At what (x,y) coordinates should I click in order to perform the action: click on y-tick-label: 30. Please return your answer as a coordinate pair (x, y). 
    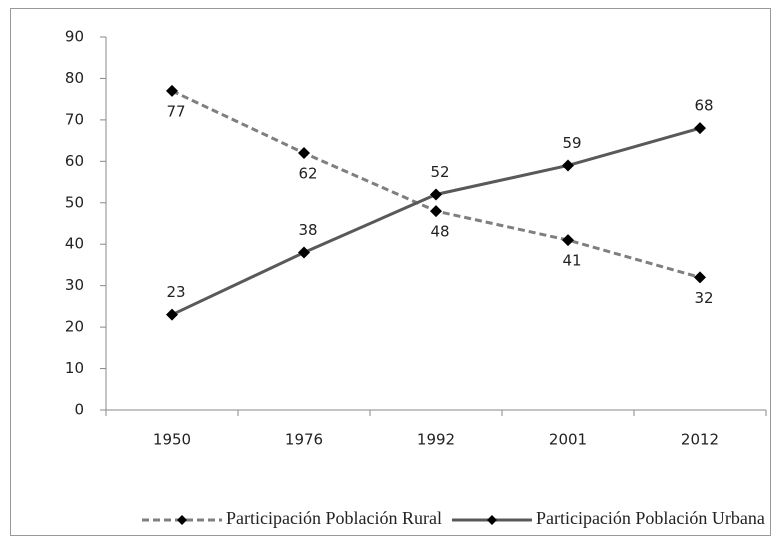
    Looking at the image, I should click on (74, 285).